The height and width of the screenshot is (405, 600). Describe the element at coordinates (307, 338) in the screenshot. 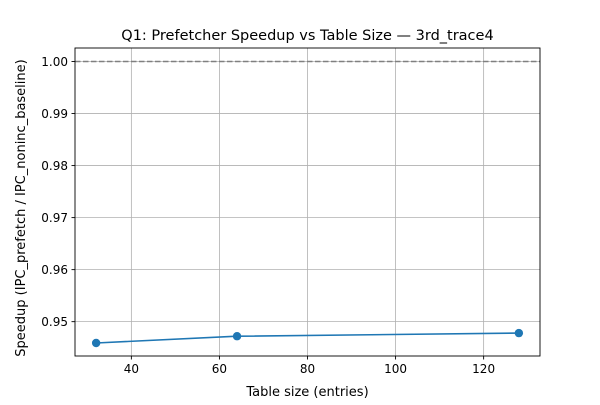

I see `series-layer` at that location.